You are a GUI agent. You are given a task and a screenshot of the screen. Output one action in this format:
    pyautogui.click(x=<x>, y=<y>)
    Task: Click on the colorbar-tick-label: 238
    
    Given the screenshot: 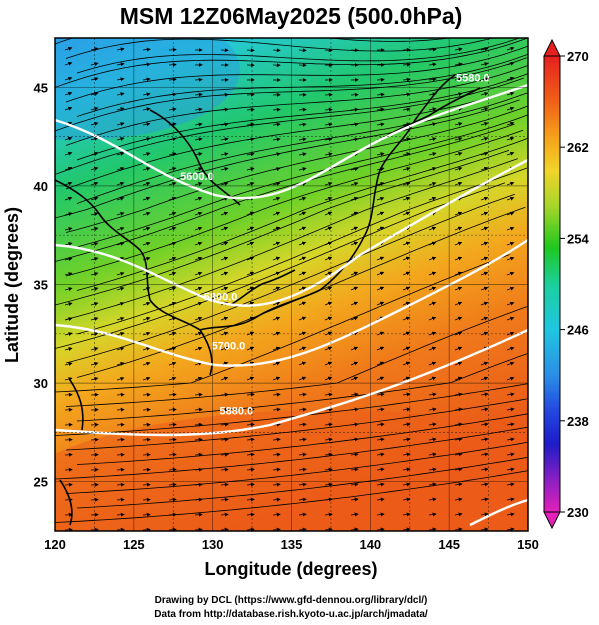 What is the action you would take?
    pyautogui.click(x=578, y=421)
    